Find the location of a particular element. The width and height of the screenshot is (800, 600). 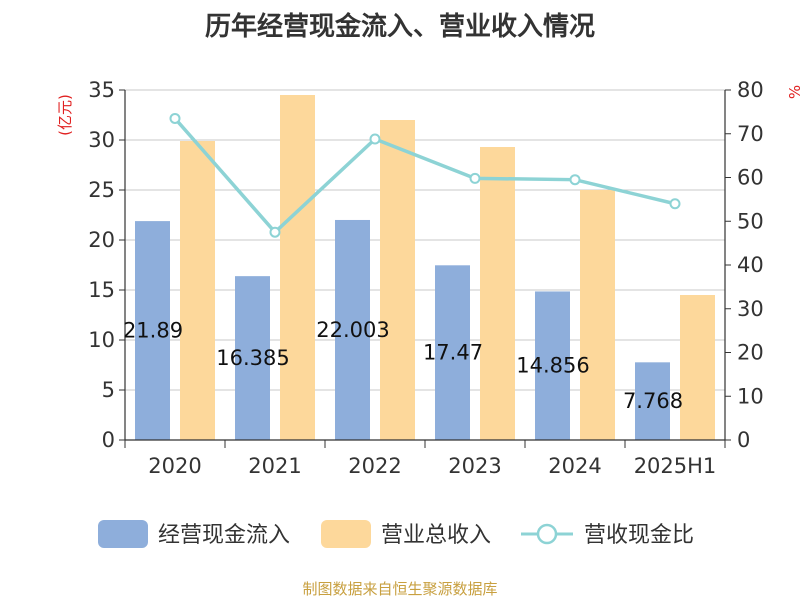

x-tick-label: 2023 is located at coordinates (474, 466).